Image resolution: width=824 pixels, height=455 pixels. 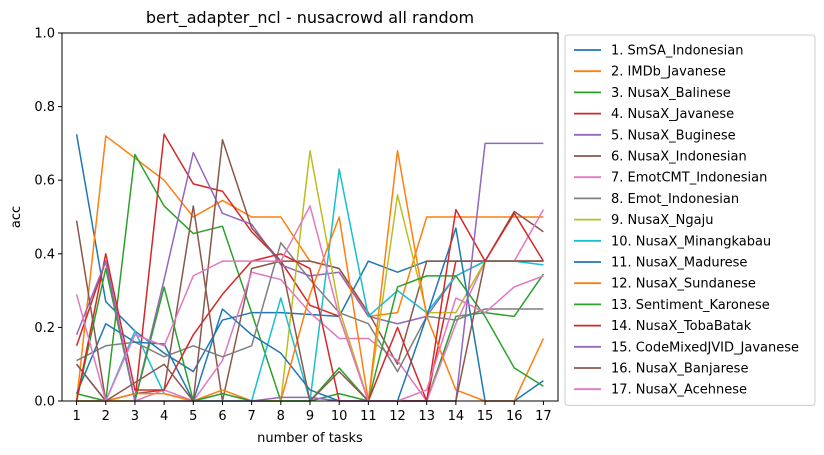 I want to click on x-tick-label: 9, so click(x=310, y=416).